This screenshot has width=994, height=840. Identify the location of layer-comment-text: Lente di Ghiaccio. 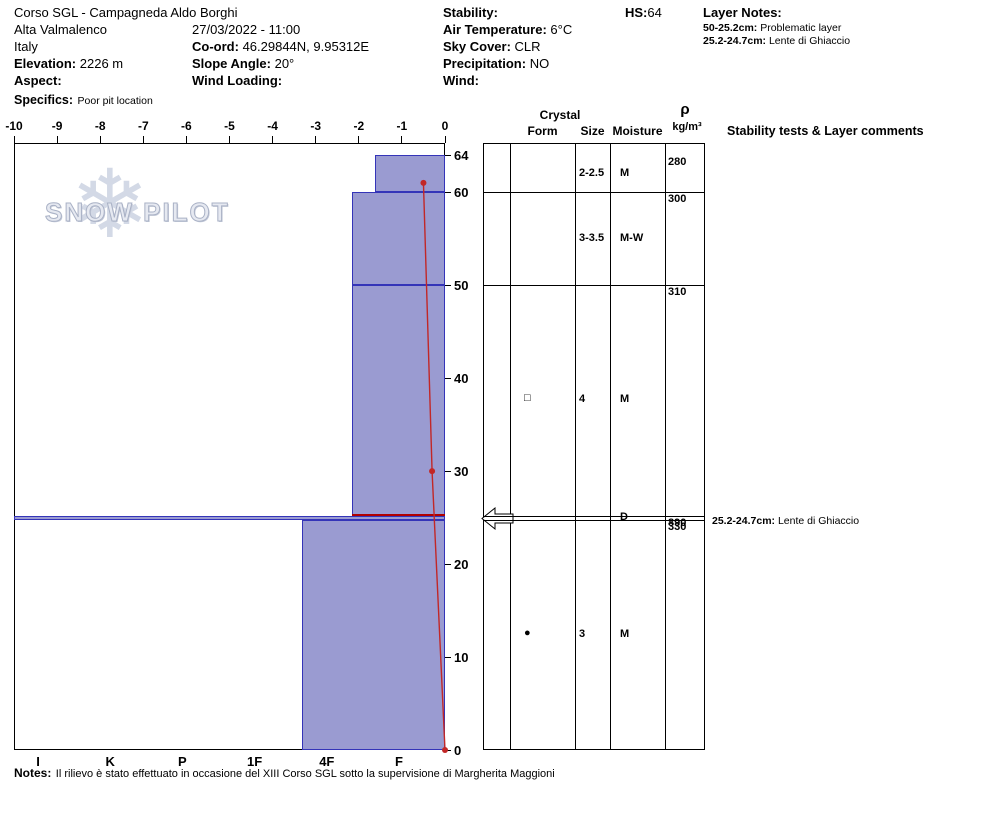
(818, 521).